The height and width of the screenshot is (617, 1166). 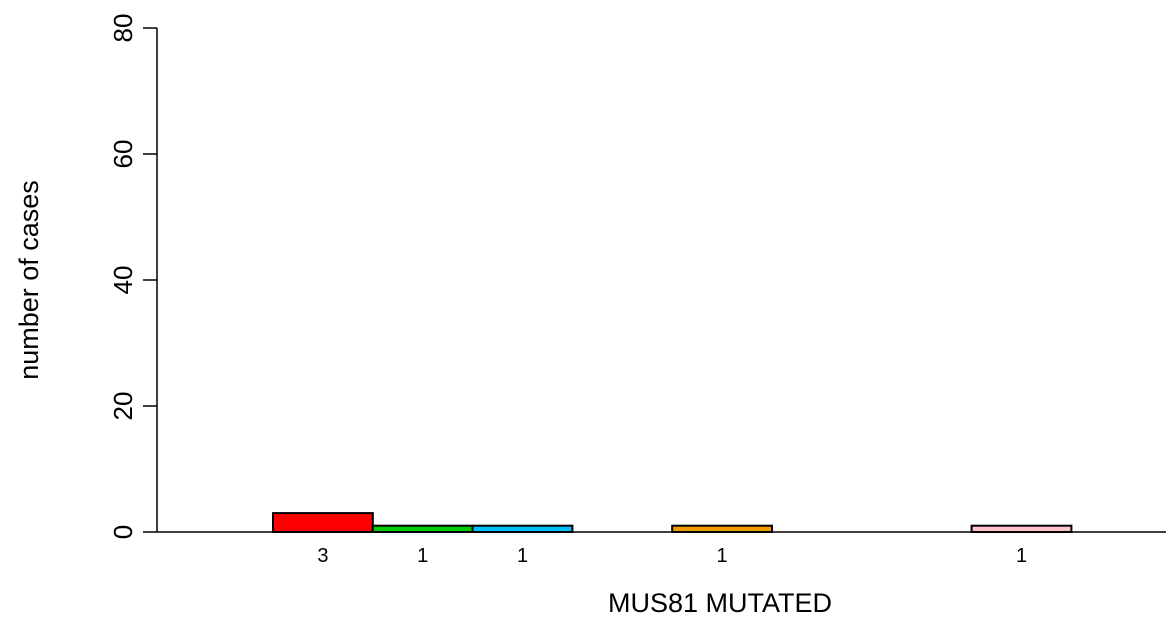 I want to click on y-tick-label: 0, so click(x=123, y=532).